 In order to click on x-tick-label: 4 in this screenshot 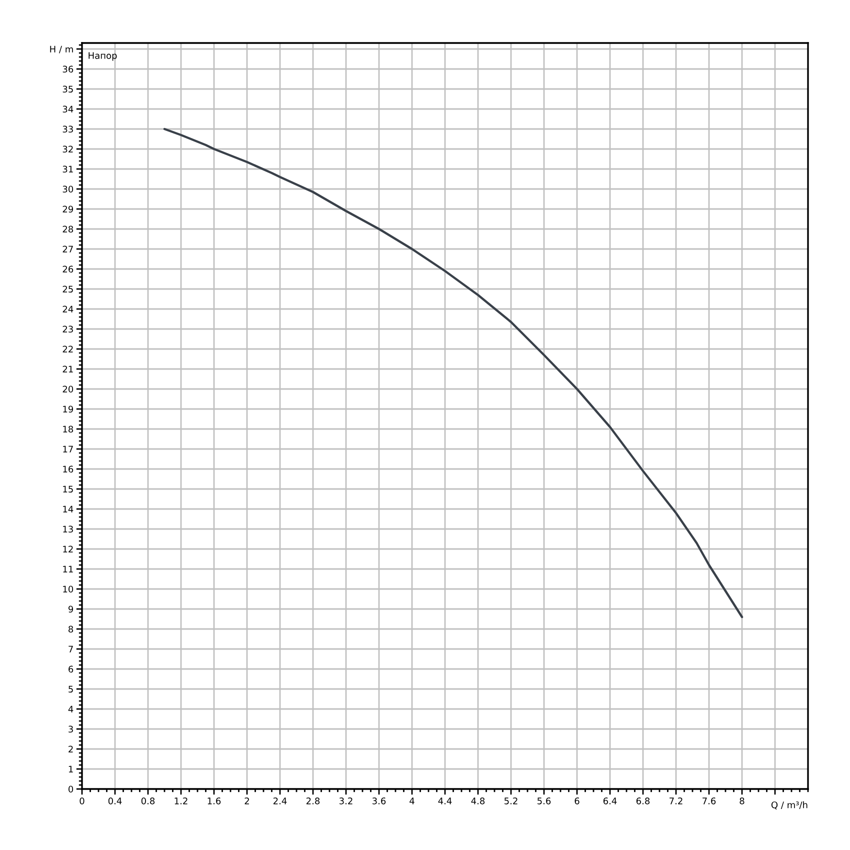, I will do `click(412, 801)`.